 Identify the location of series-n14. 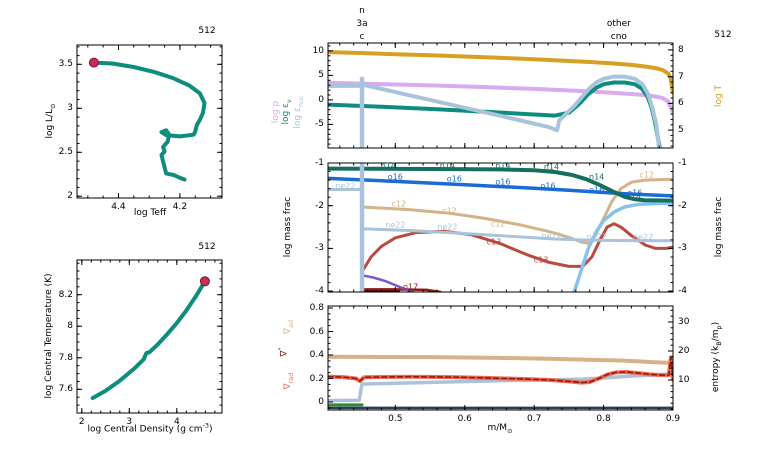
(500, 184).